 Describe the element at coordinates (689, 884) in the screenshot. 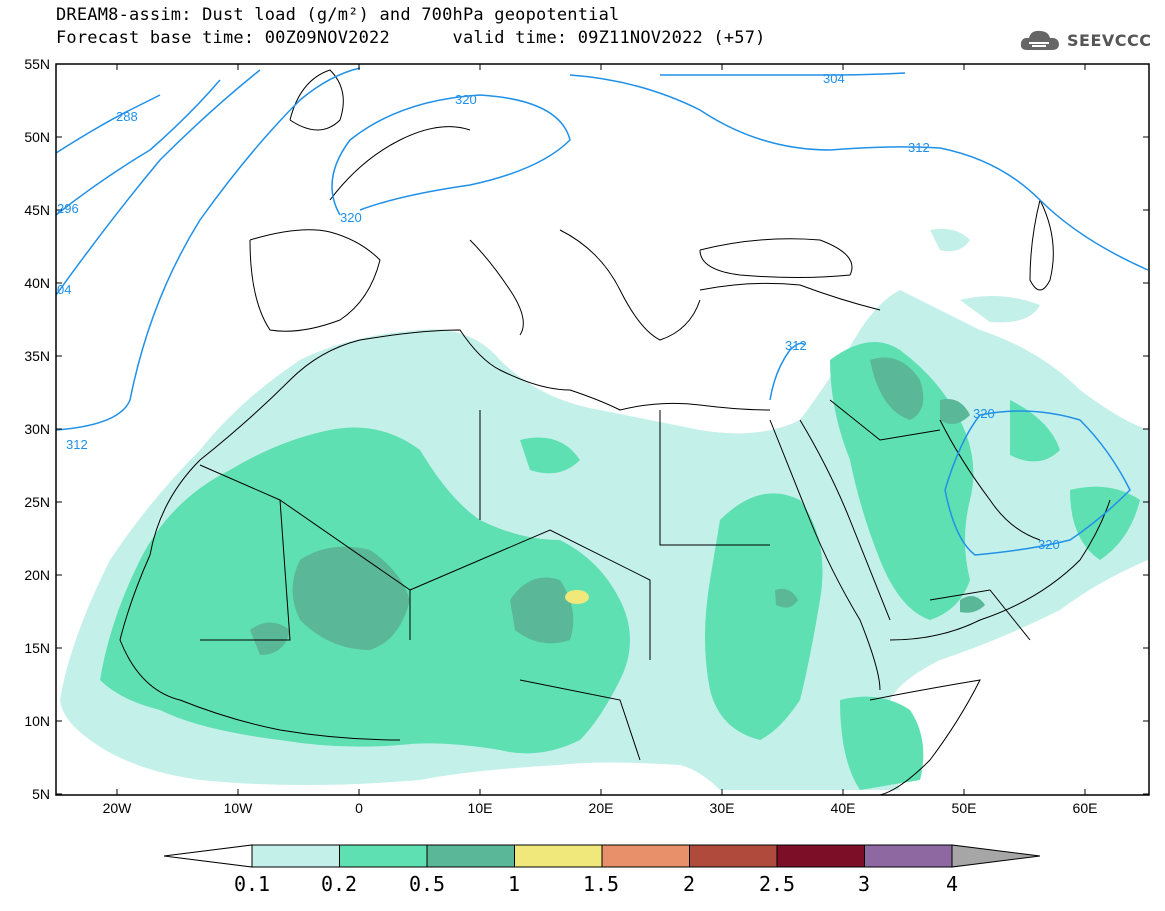

I see `colorbar-label: 2` at that location.